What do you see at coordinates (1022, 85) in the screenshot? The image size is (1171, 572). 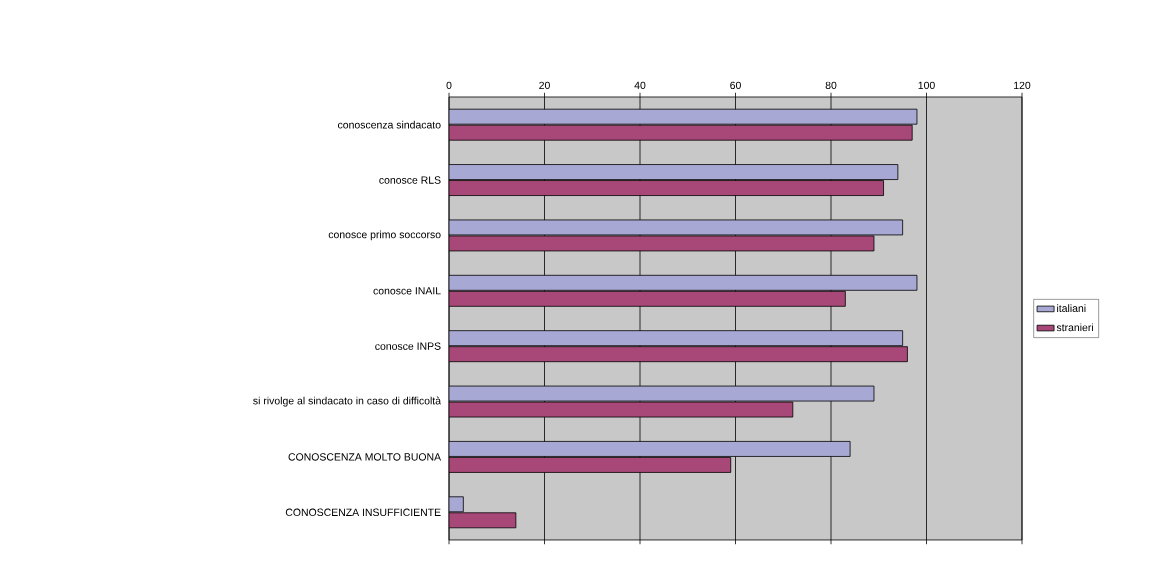 I see `x-tick-label: 120` at bounding box center [1022, 85].